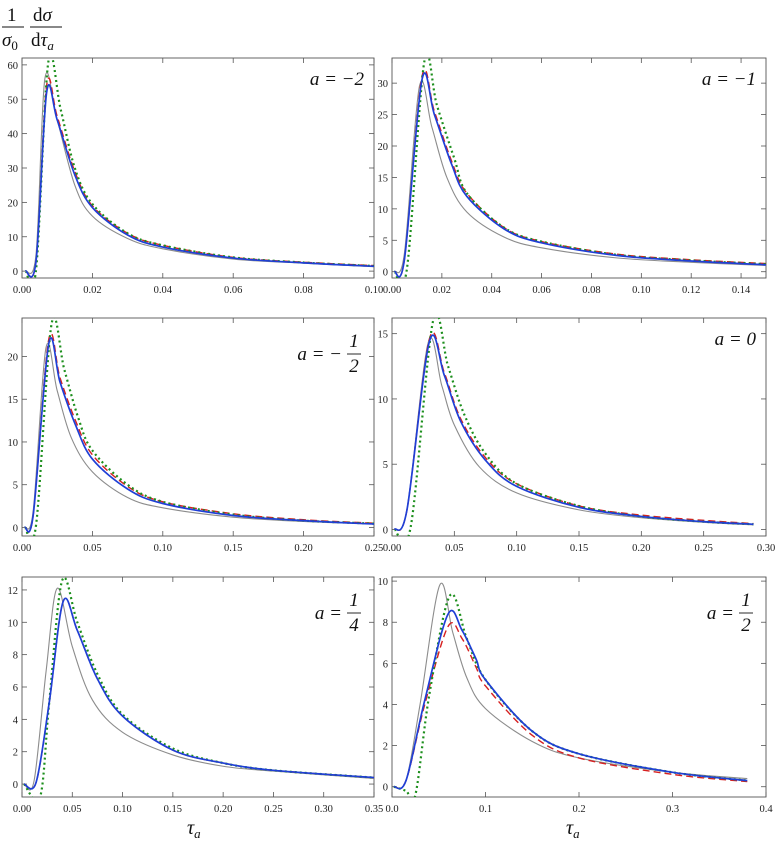 The height and width of the screenshot is (845, 775). I want to click on svg-text: dσ, so click(43, 15).